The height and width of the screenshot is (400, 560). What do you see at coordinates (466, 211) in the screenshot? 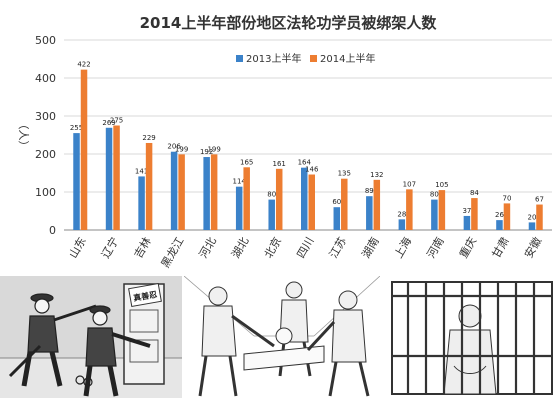
I see `data-label: 37` at bounding box center [466, 211].